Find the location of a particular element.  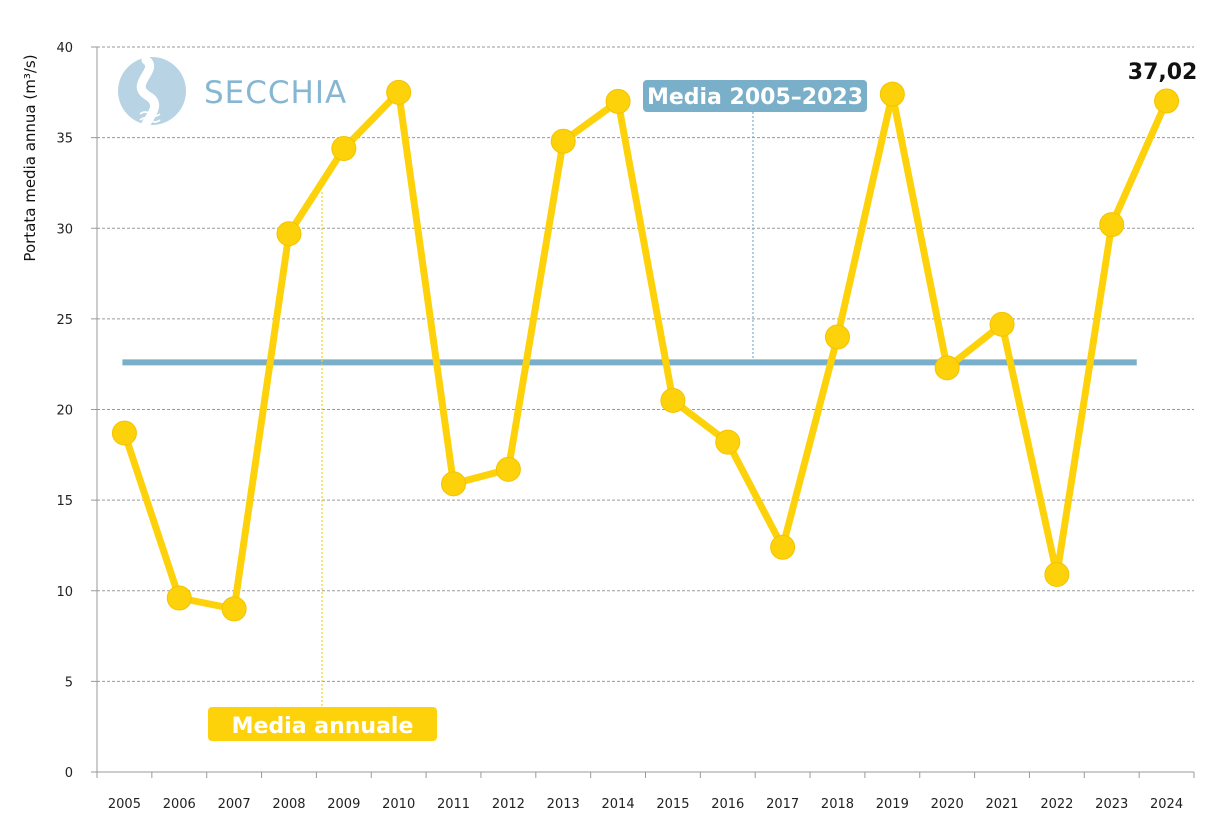

secchia-logo: SECCHIA is located at coordinates (232, 92).